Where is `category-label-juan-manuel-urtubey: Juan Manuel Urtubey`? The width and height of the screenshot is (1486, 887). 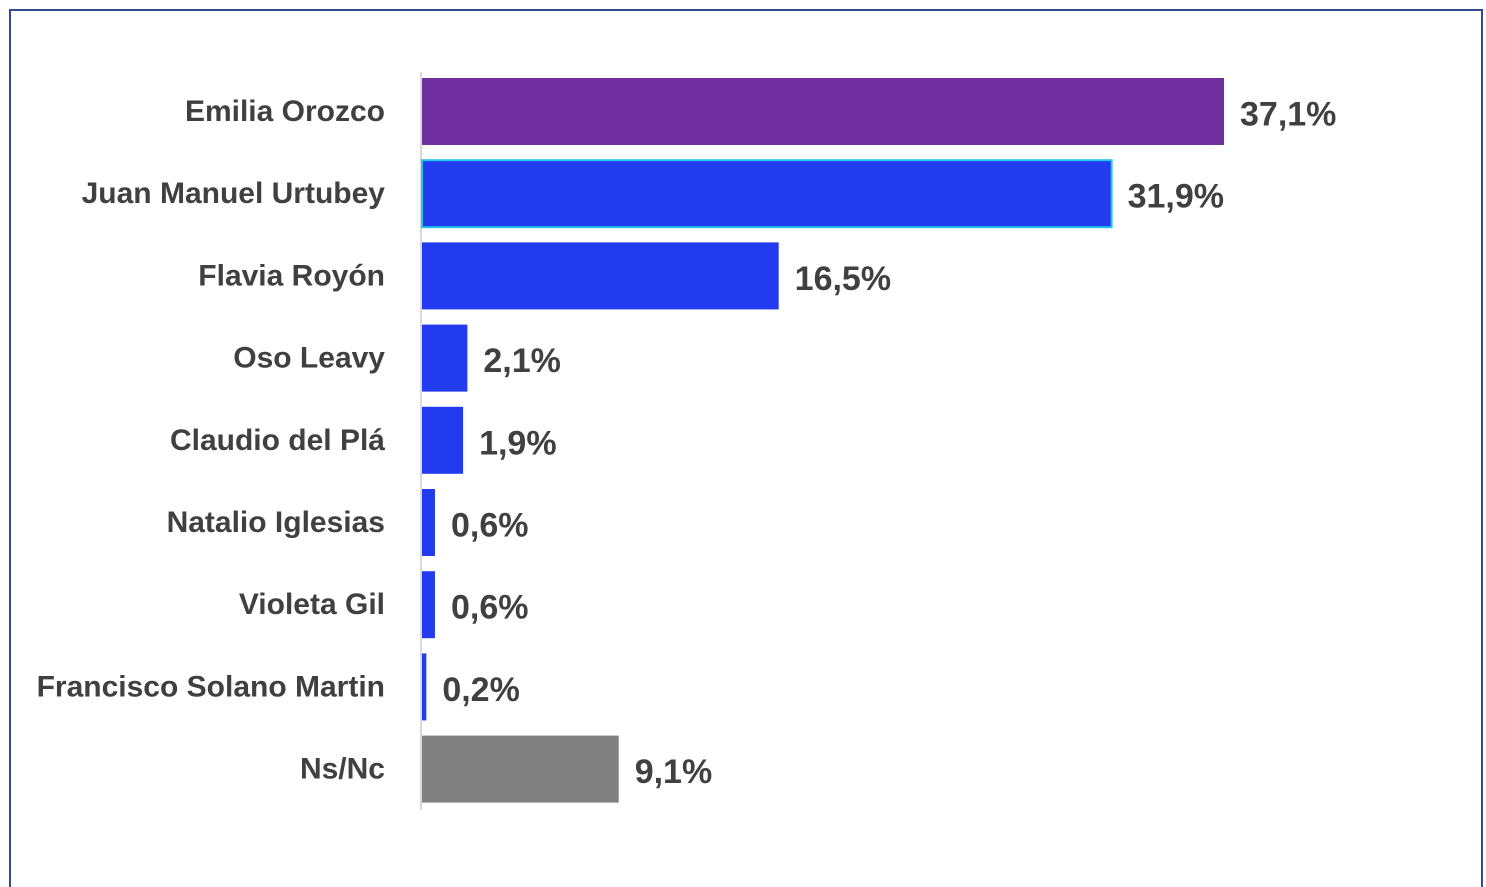
category-label-juan-manuel-urtubey: Juan Manuel Urtubey is located at coordinates (234, 193).